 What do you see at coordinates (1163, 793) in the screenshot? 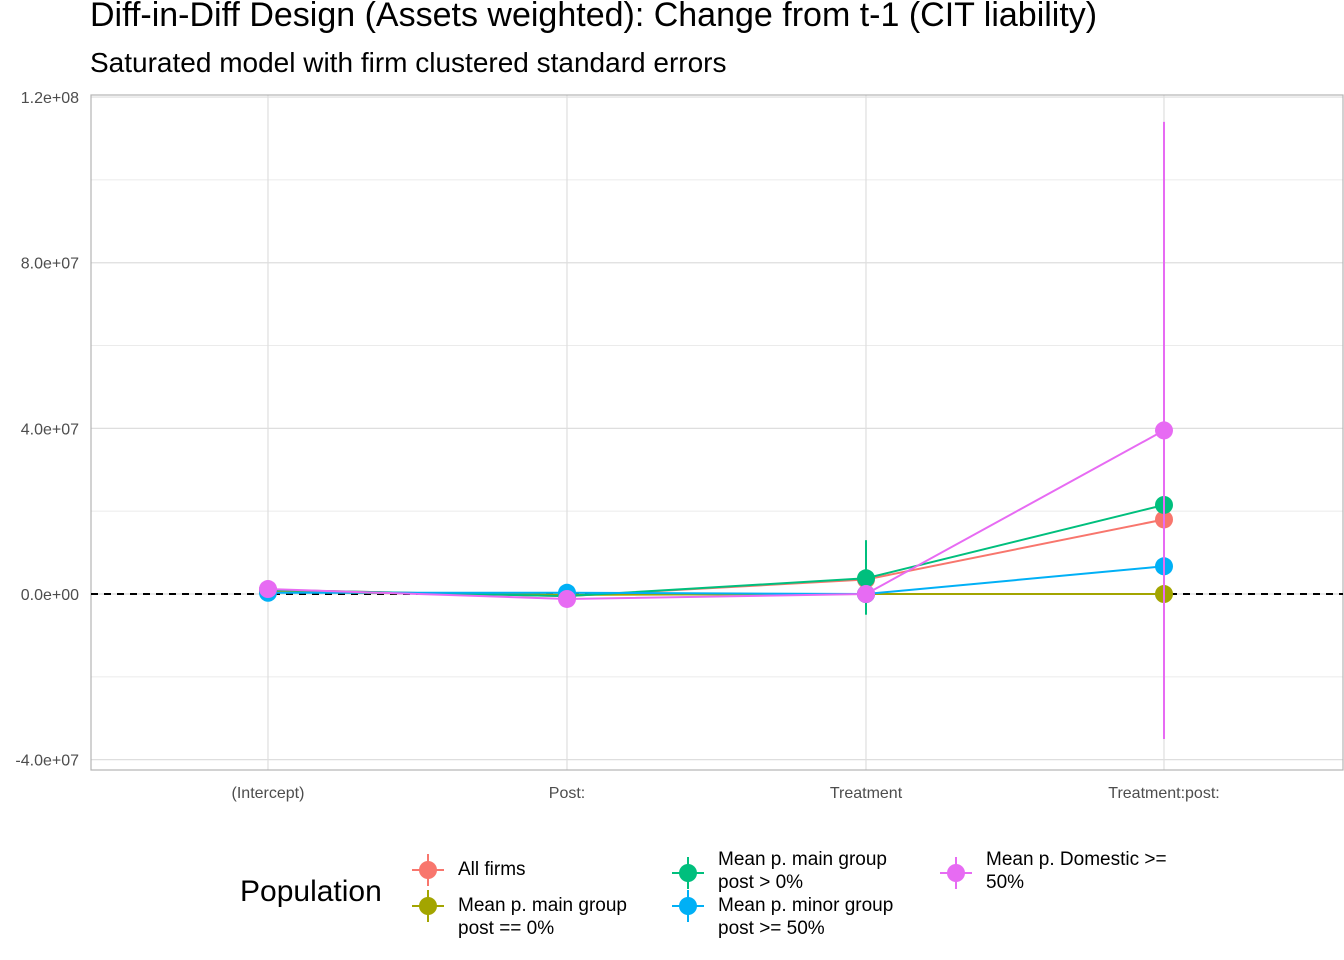
I see `x-tick-label: Treatment:post:` at bounding box center [1163, 793].